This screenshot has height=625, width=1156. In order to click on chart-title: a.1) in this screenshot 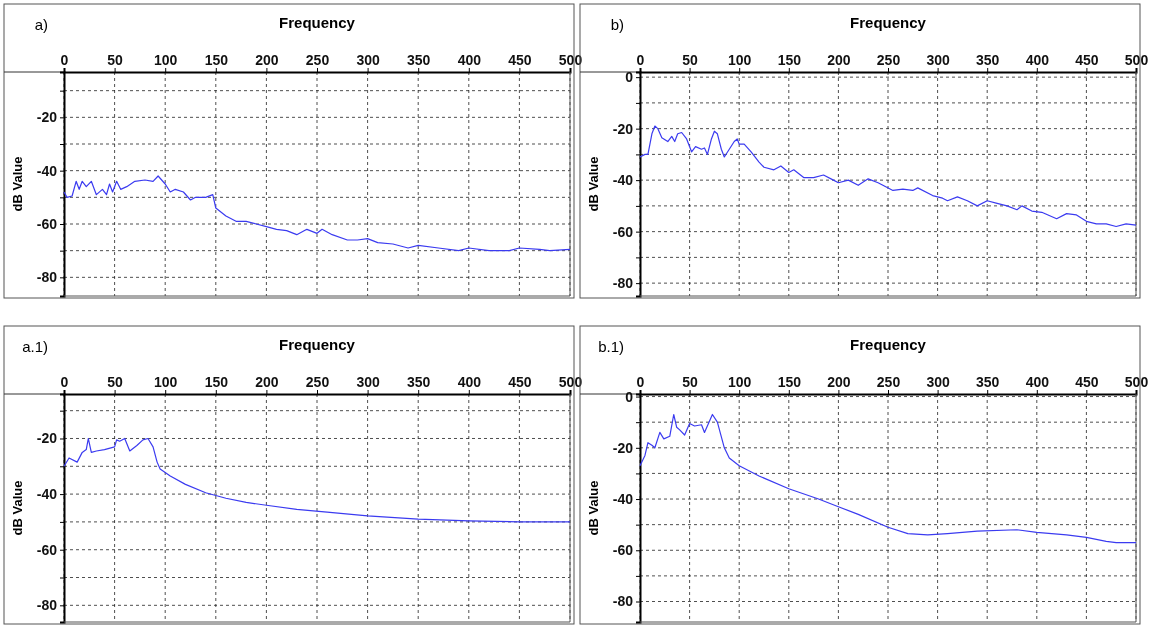, I will do `click(35, 346)`.